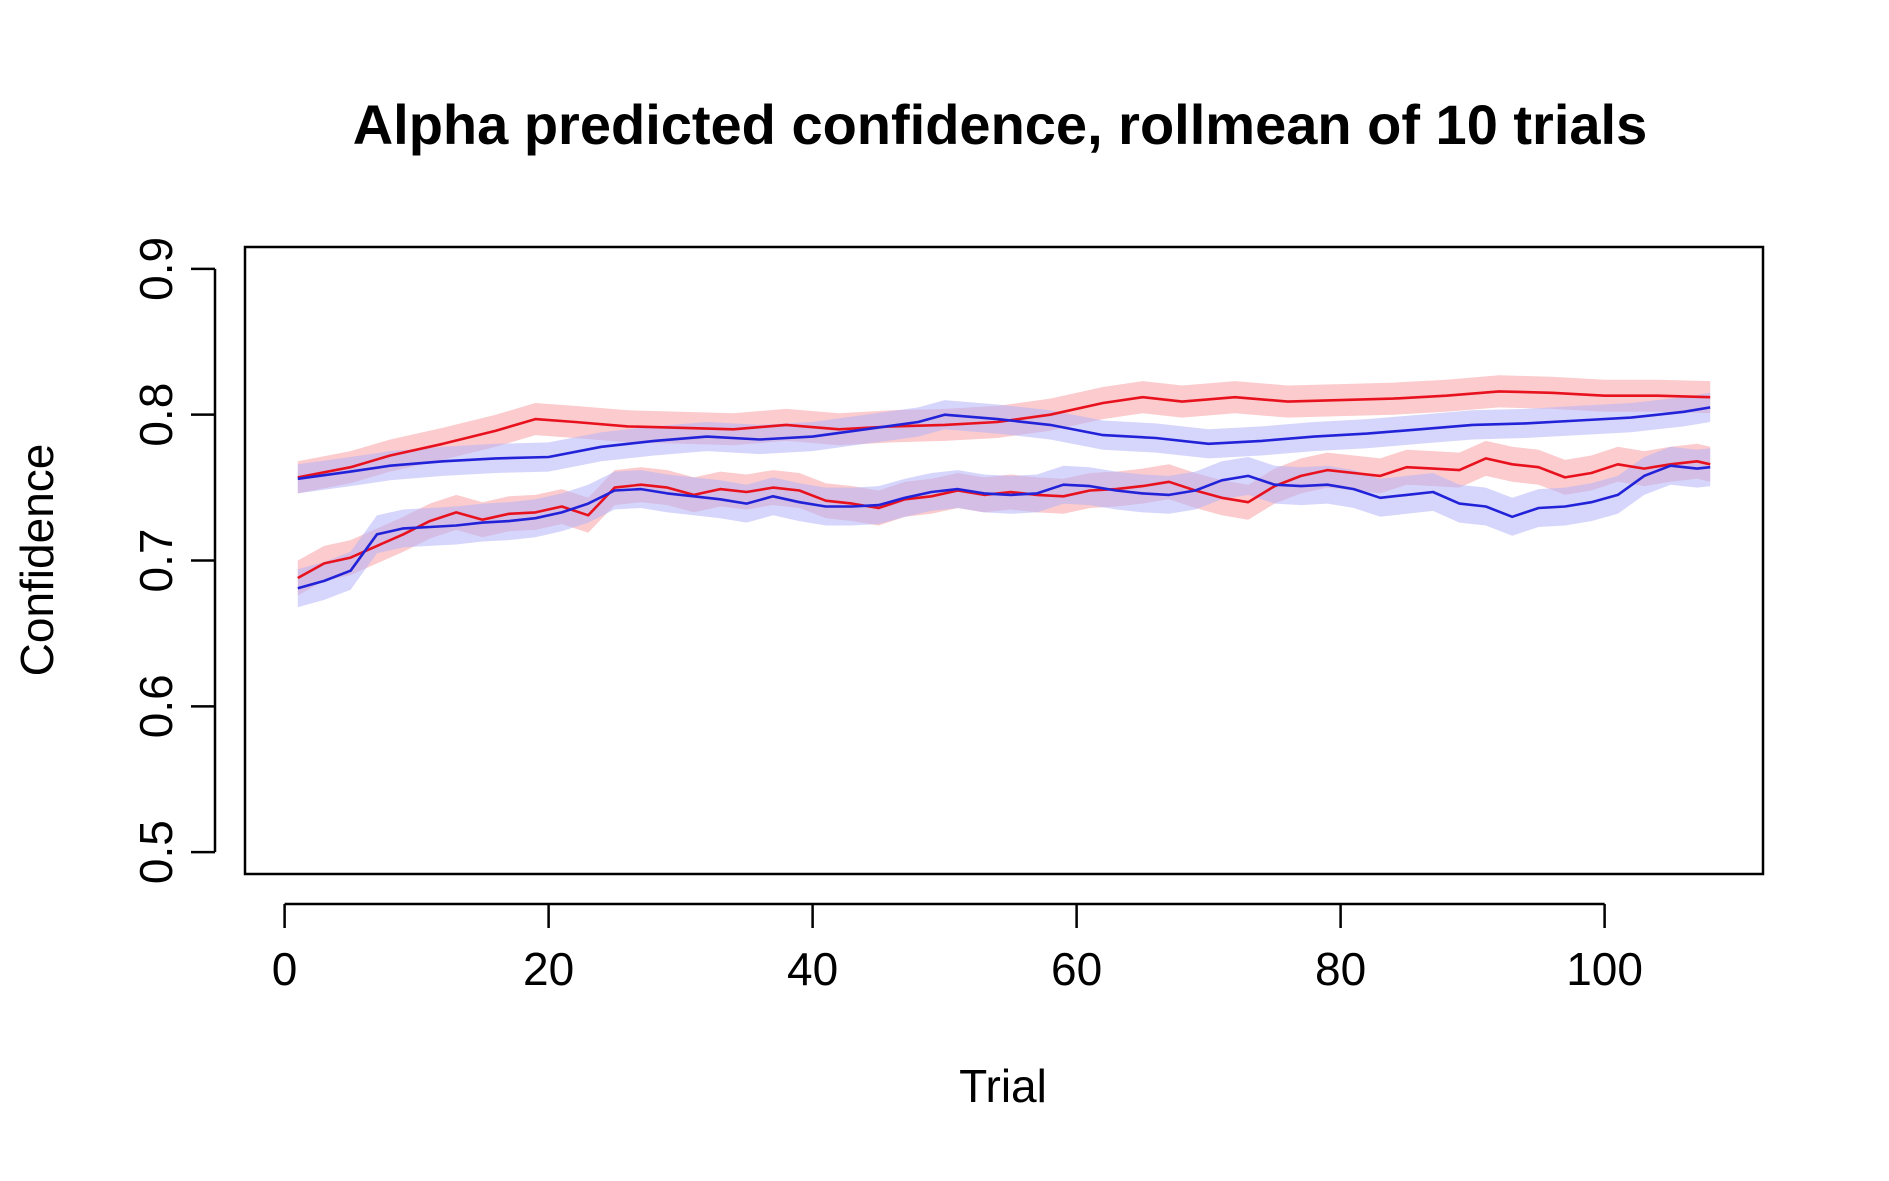 The height and width of the screenshot is (1181, 1889). Describe the element at coordinates (285, 969) in the screenshot. I see `x-tick-label: 0` at that location.